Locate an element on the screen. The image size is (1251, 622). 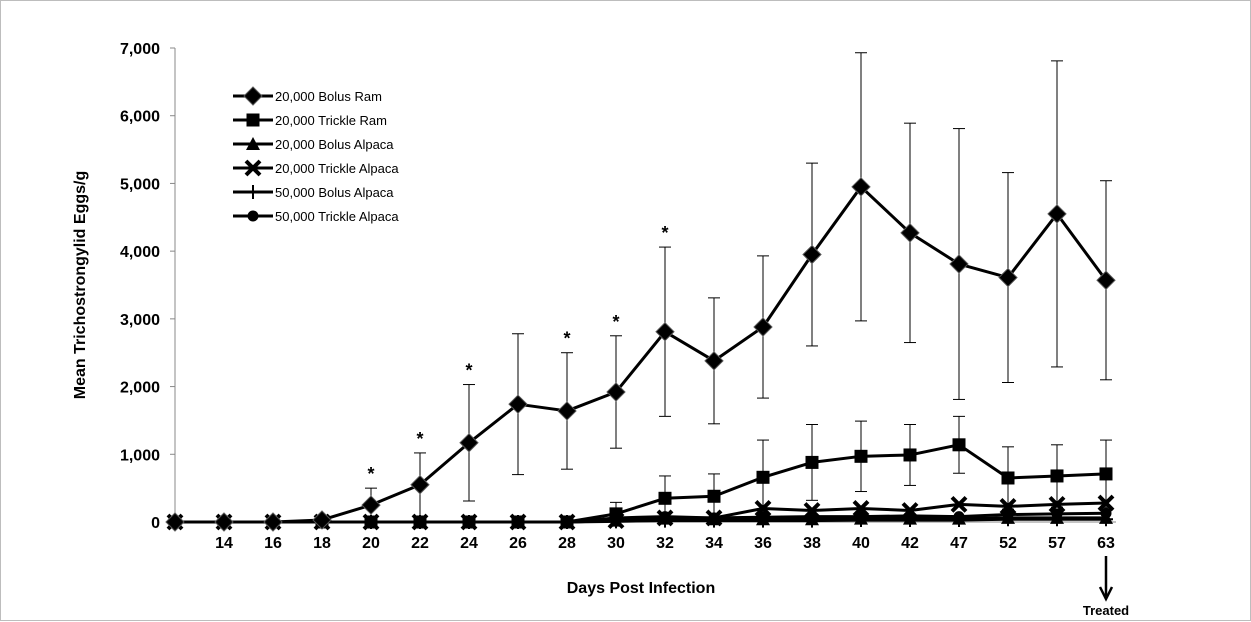
legend-label: 20,000 Bolus Ram is located at coordinates (328, 96).